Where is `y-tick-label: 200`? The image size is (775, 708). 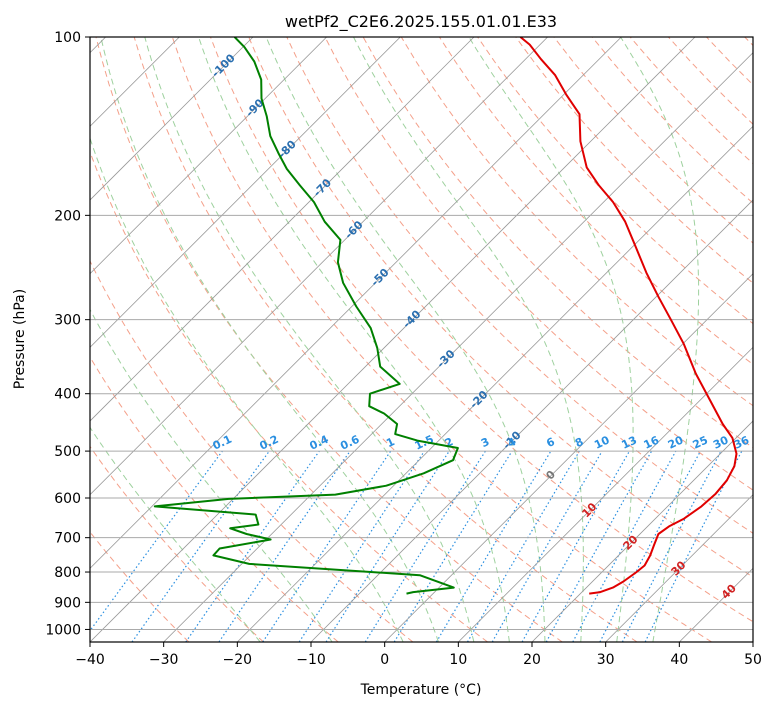
y-tick-label: 200 is located at coordinates (67, 216).